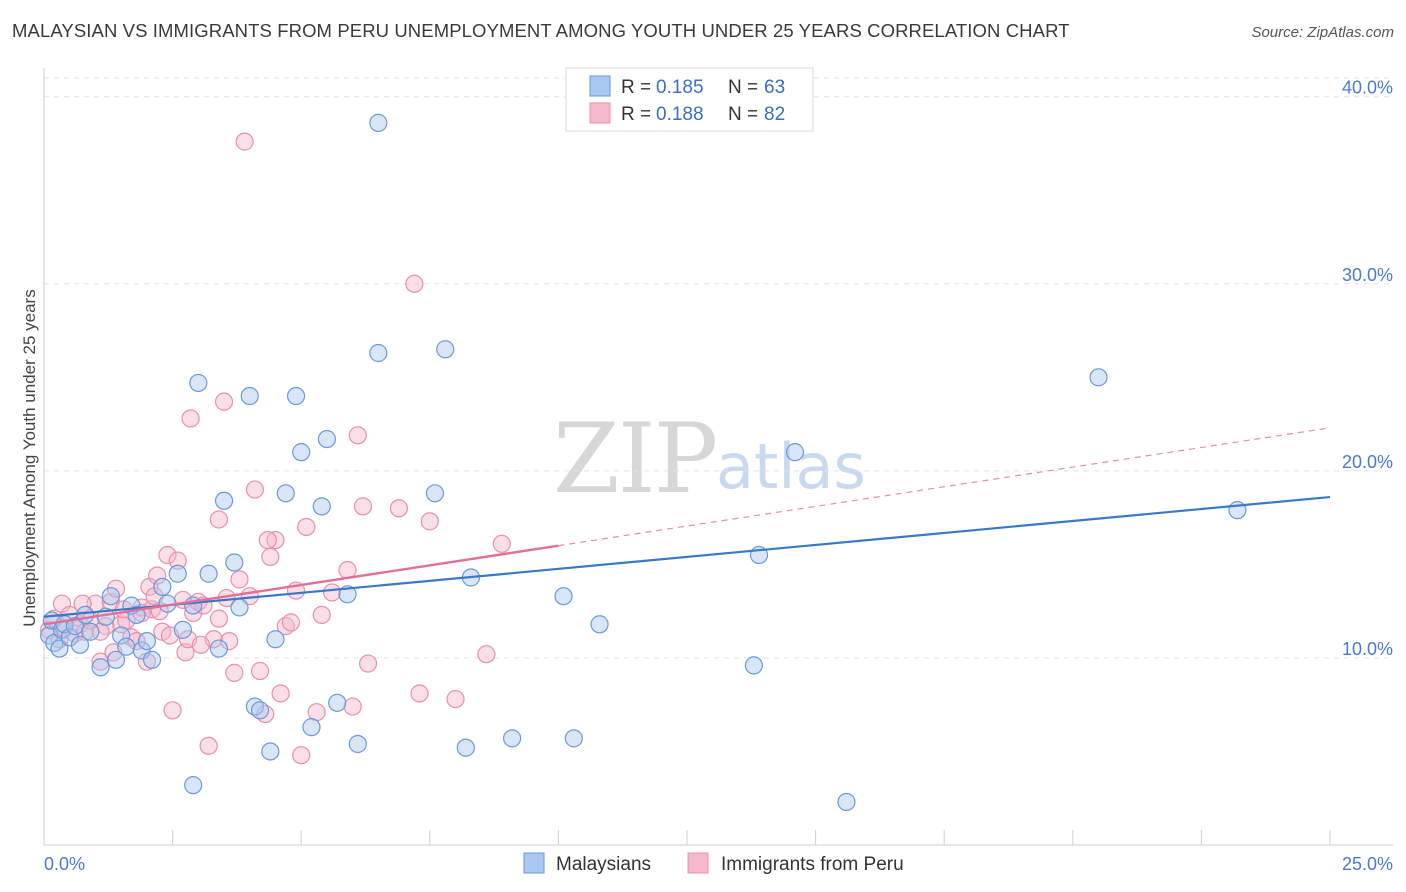 This screenshot has width=1406, height=892. I want to click on legend-n-label-2: N =, so click(743, 114).